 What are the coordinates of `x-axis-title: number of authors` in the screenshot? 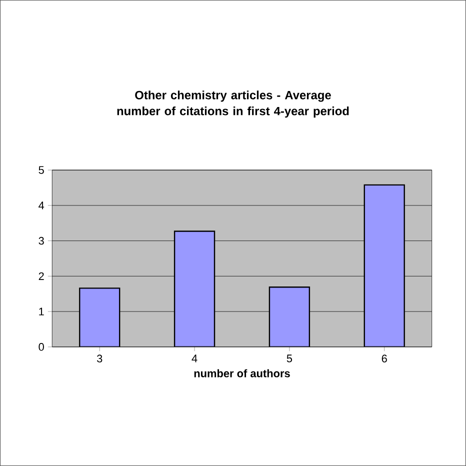 It's located at (242, 373).